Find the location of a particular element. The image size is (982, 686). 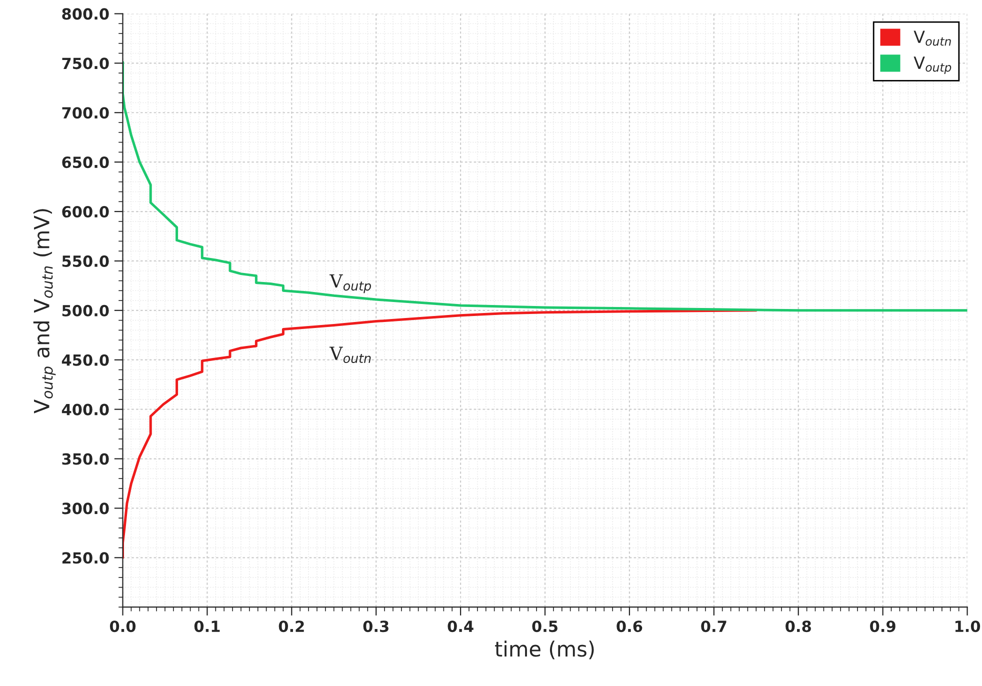

x-tick-label: 0.0 is located at coordinates (123, 626).